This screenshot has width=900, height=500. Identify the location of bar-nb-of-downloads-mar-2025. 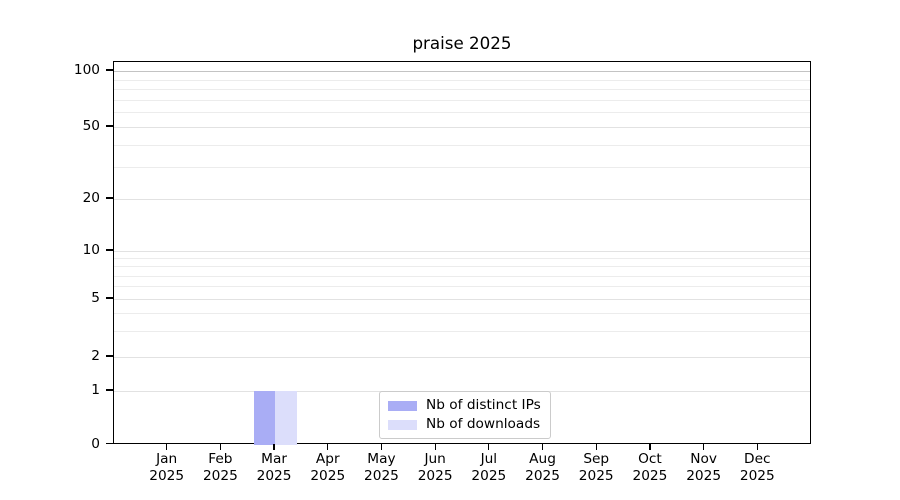
(286, 418).